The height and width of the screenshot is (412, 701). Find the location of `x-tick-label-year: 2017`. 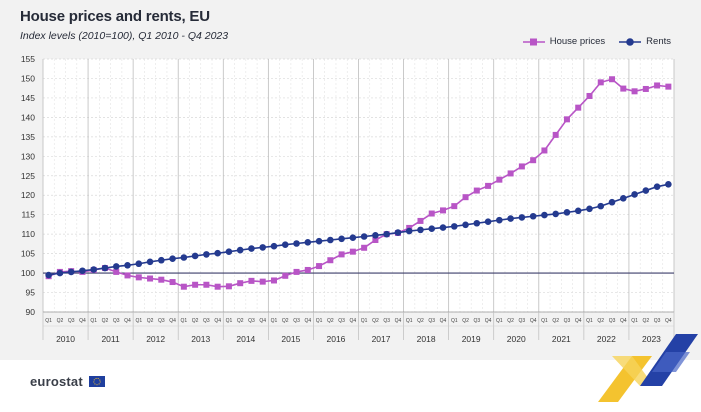

x-tick-label-year: 2017 is located at coordinates (381, 339).